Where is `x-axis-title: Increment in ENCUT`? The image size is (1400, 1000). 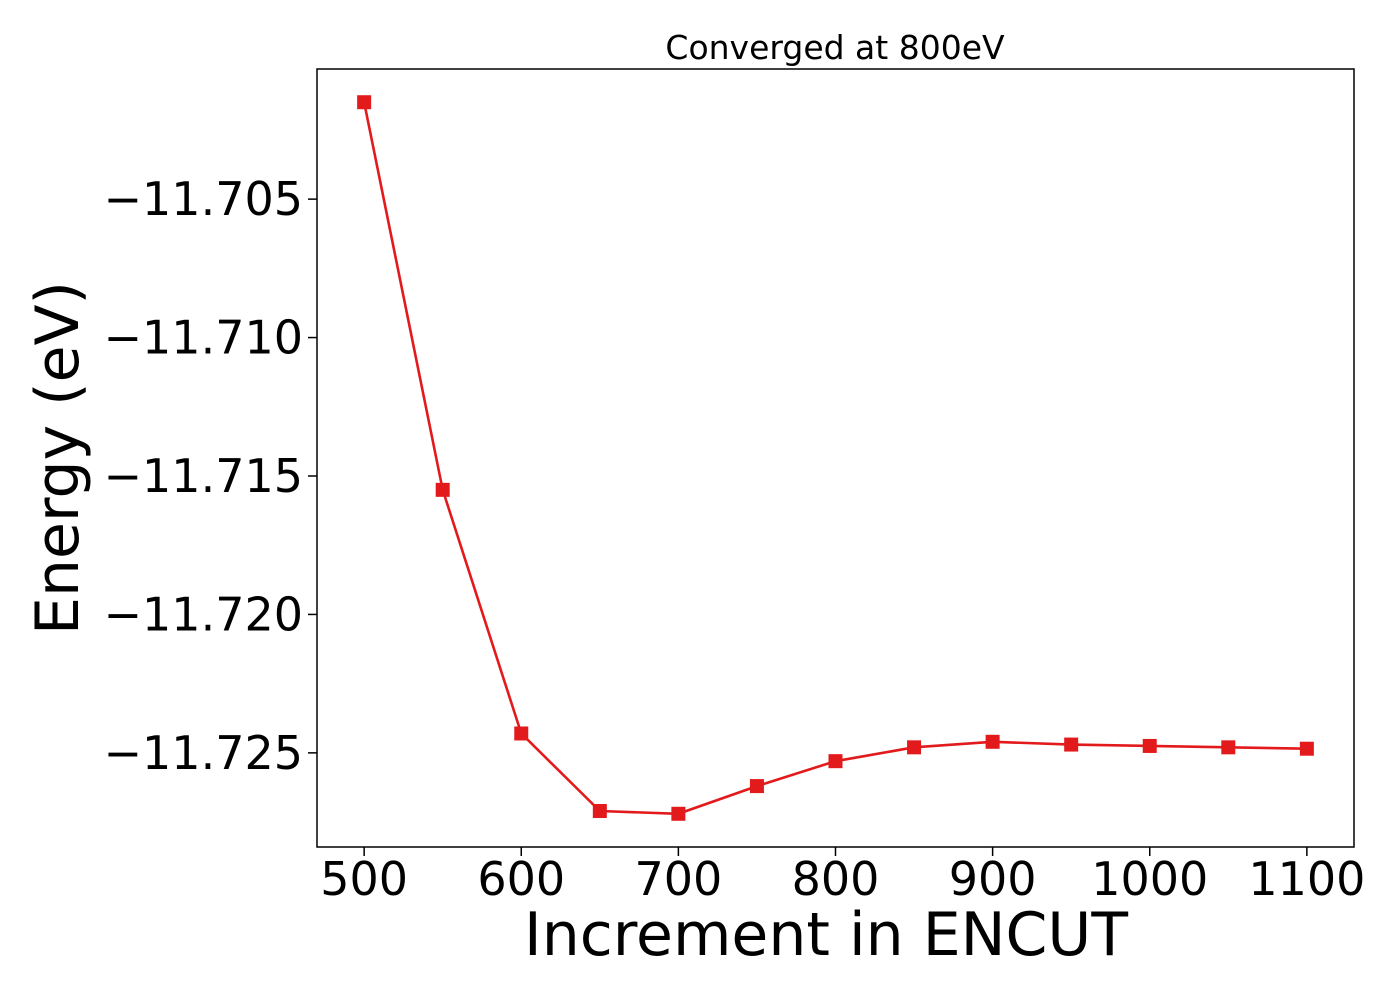
x-axis-title: Increment in ENCUT is located at coordinates (826, 935).